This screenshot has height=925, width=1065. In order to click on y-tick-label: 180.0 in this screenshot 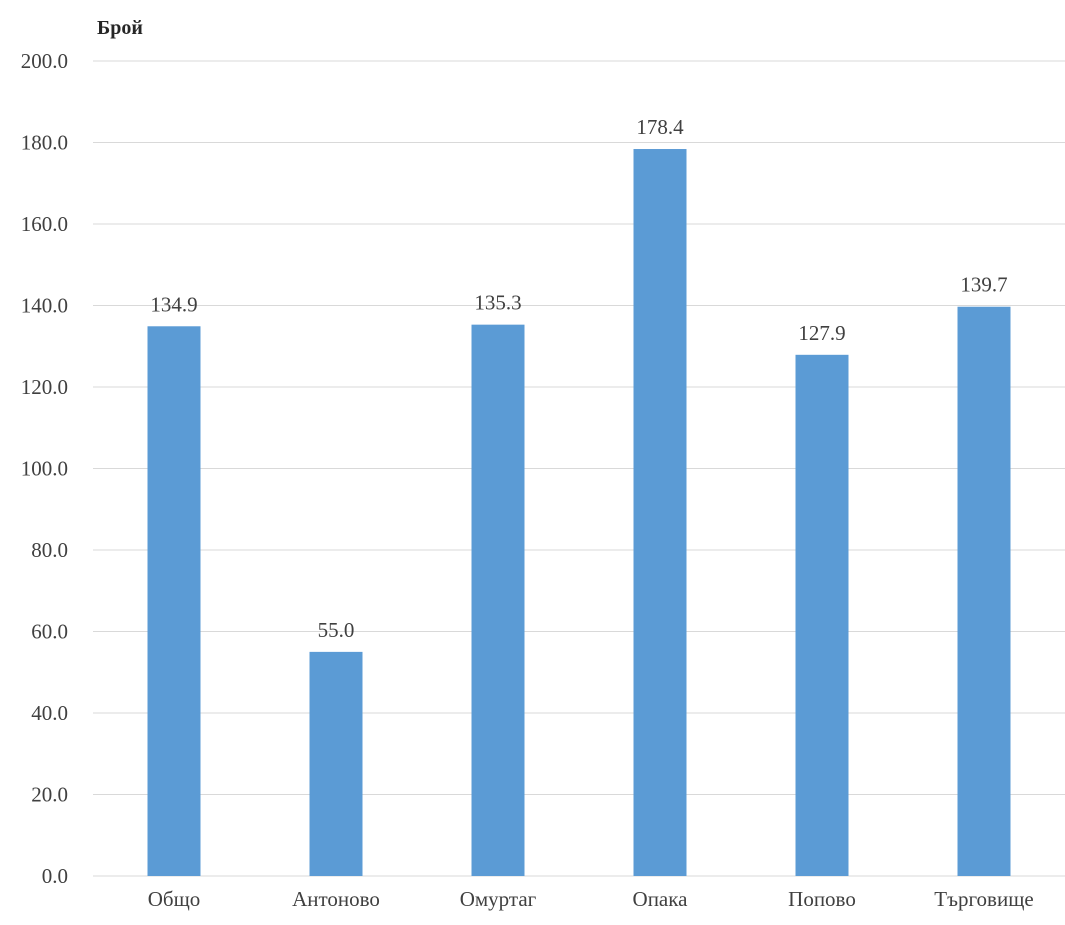, I will do `click(44, 143)`.